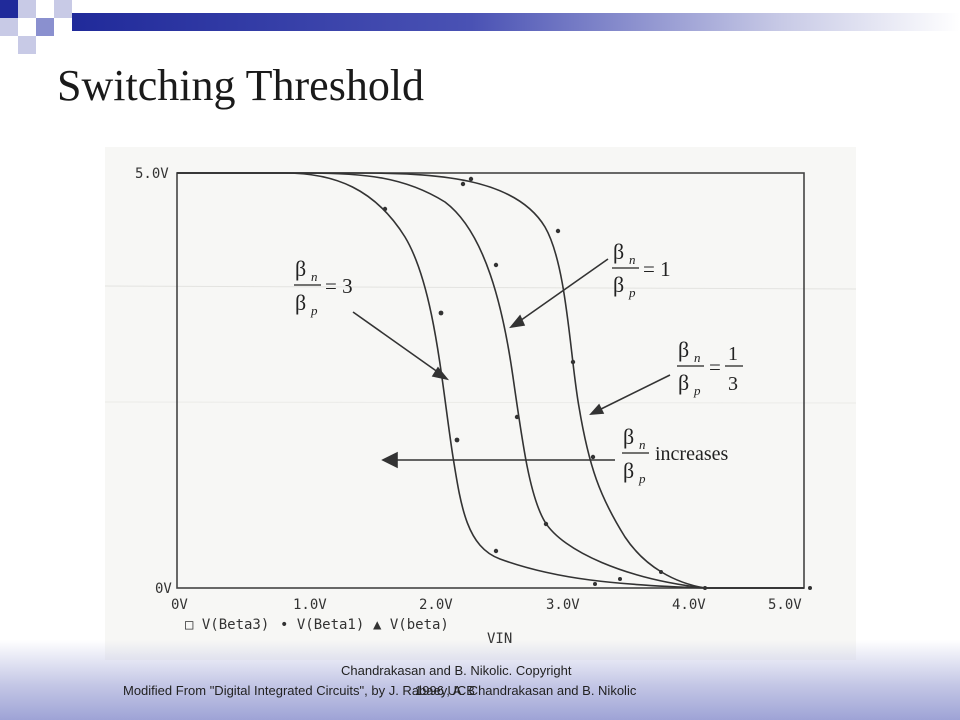  Describe the element at coordinates (516, 22) in the screenshot. I see `title-bar` at that location.